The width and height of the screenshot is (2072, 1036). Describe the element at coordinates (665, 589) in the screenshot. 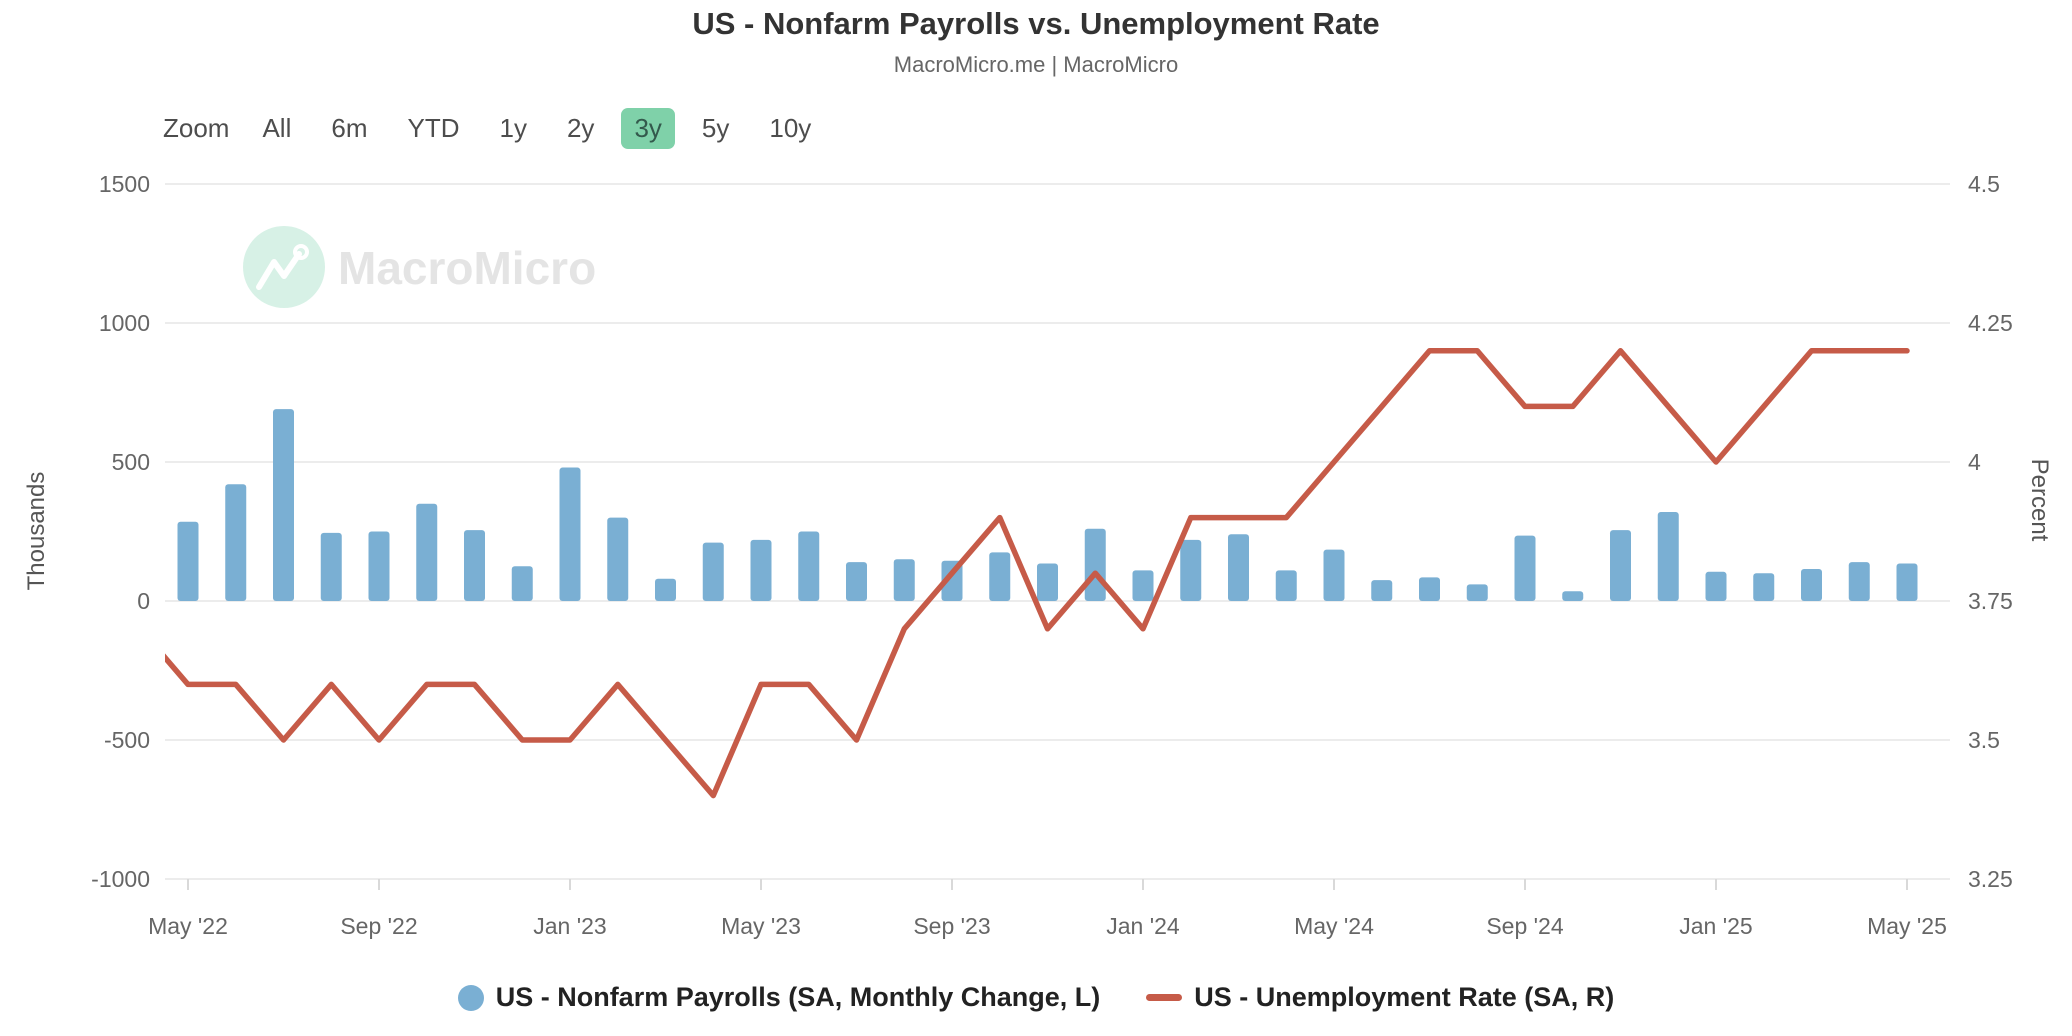

I see `payrolls-bar-Mar '23` at that location.